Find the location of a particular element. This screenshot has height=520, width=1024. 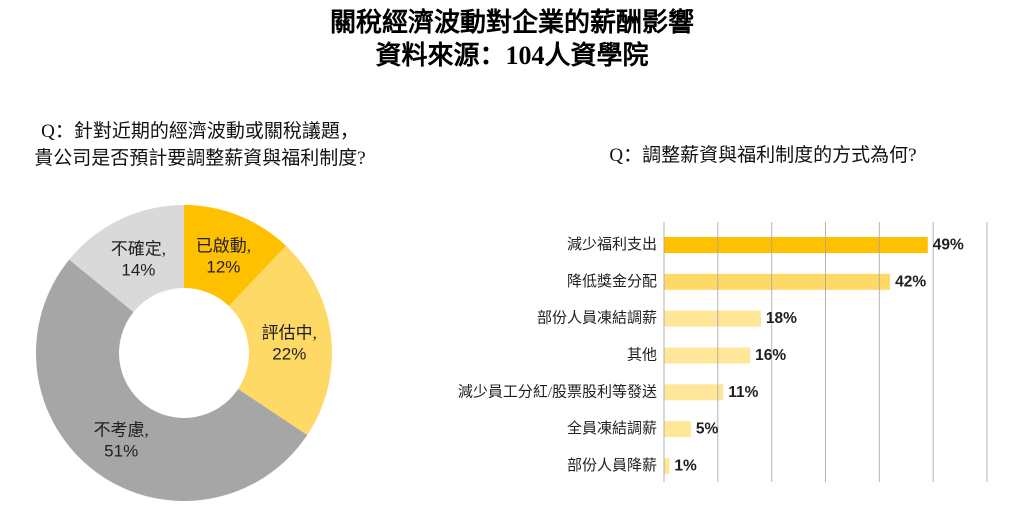

bar-value-label: 5% is located at coordinates (707, 429).